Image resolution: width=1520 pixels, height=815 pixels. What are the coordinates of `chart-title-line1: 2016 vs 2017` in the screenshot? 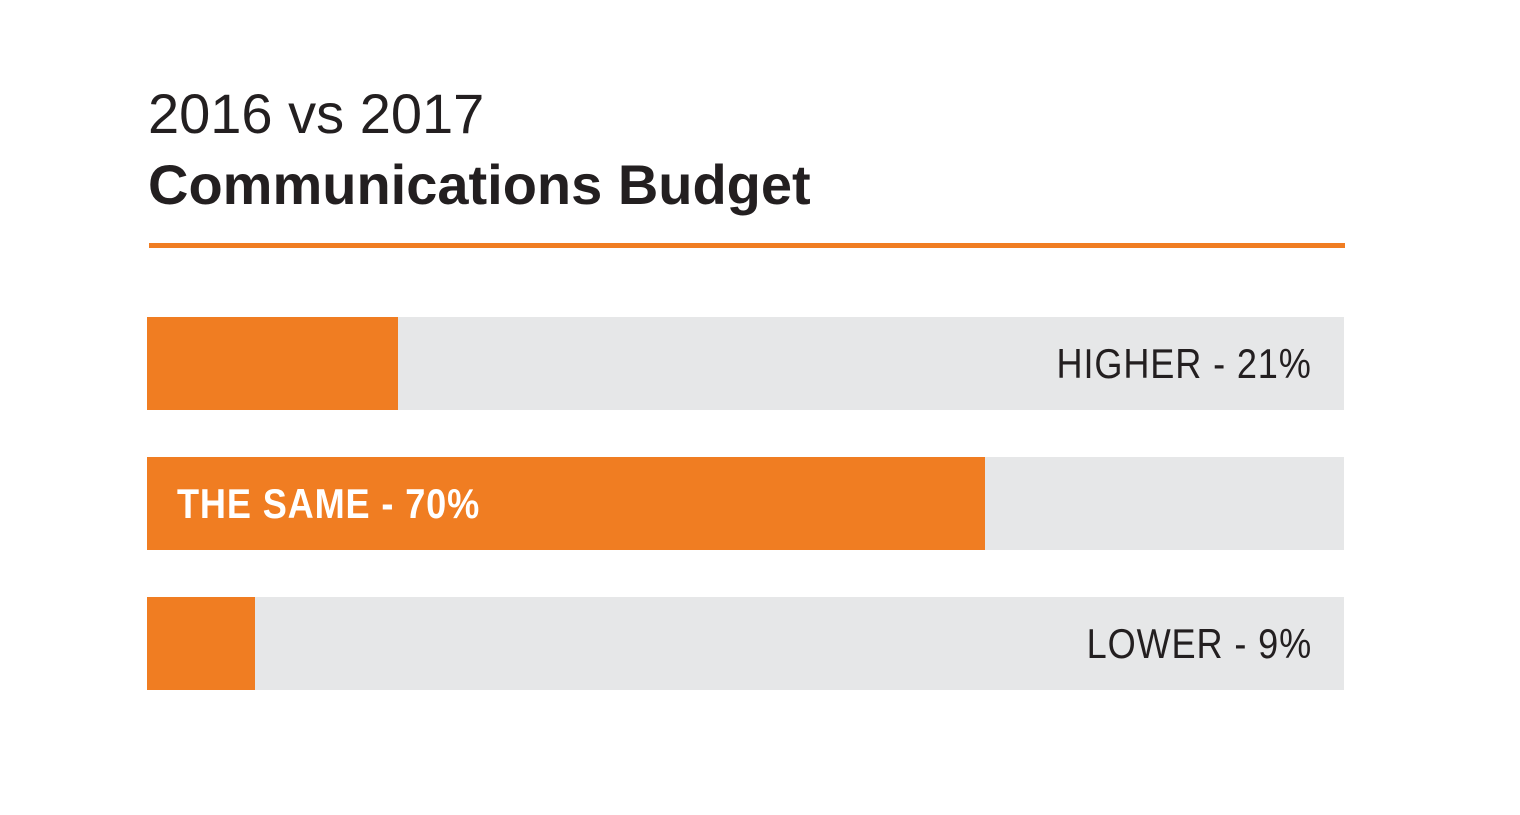 It's located at (316, 113).